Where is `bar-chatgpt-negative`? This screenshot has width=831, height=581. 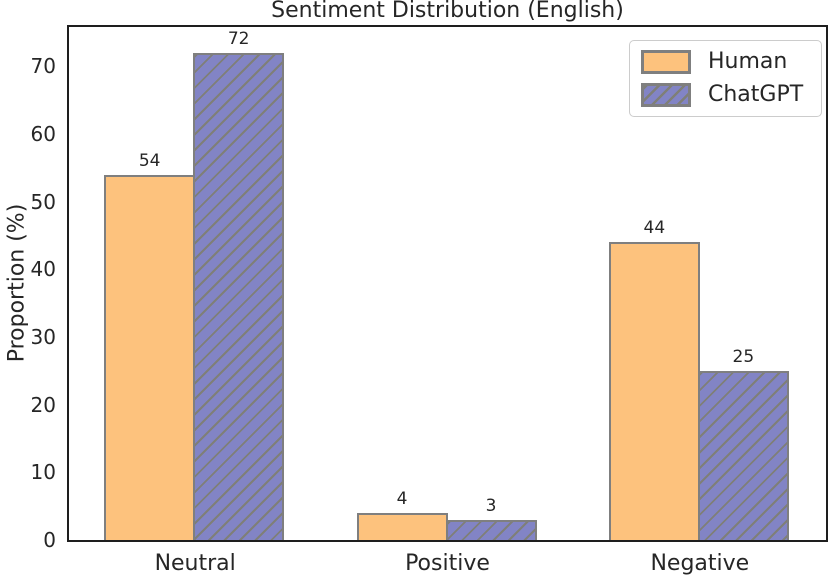
bar-chatgpt-negative is located at coordinates (743, 455).